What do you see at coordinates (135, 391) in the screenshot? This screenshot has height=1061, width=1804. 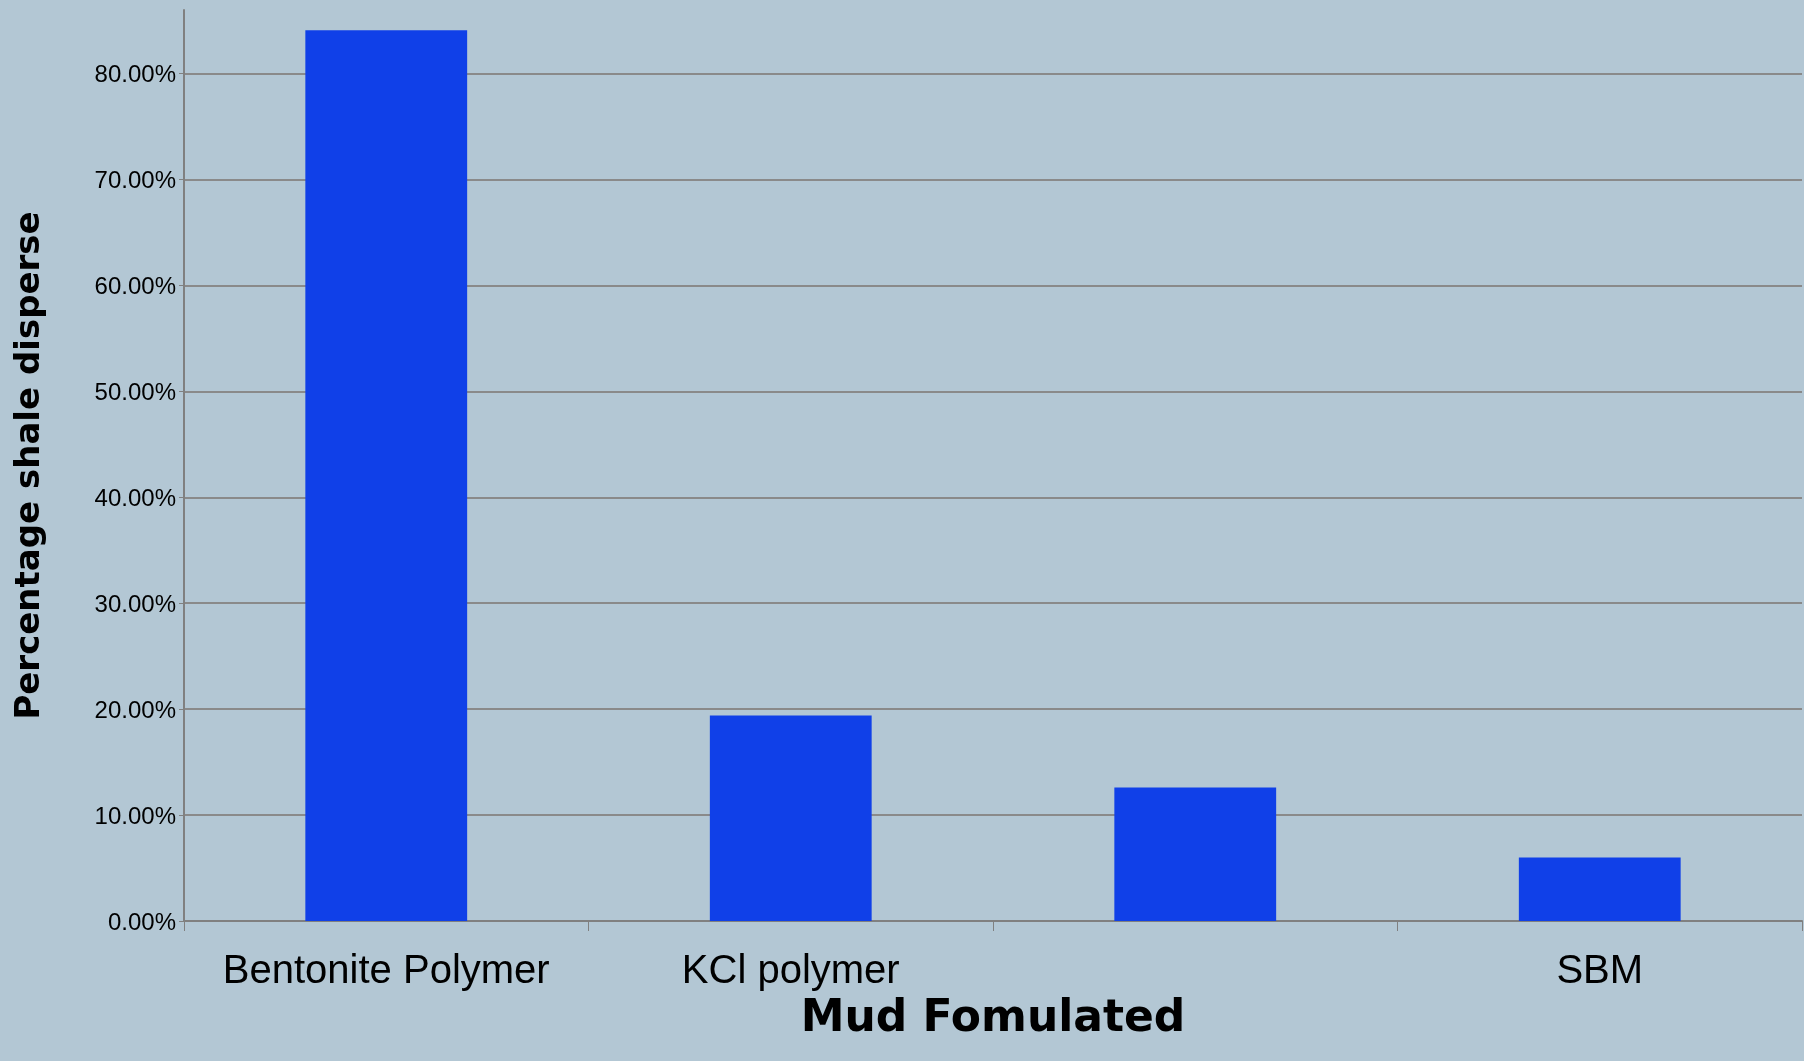 I see `y-tick-label: 50.00%` at bounding box center [135, 391].